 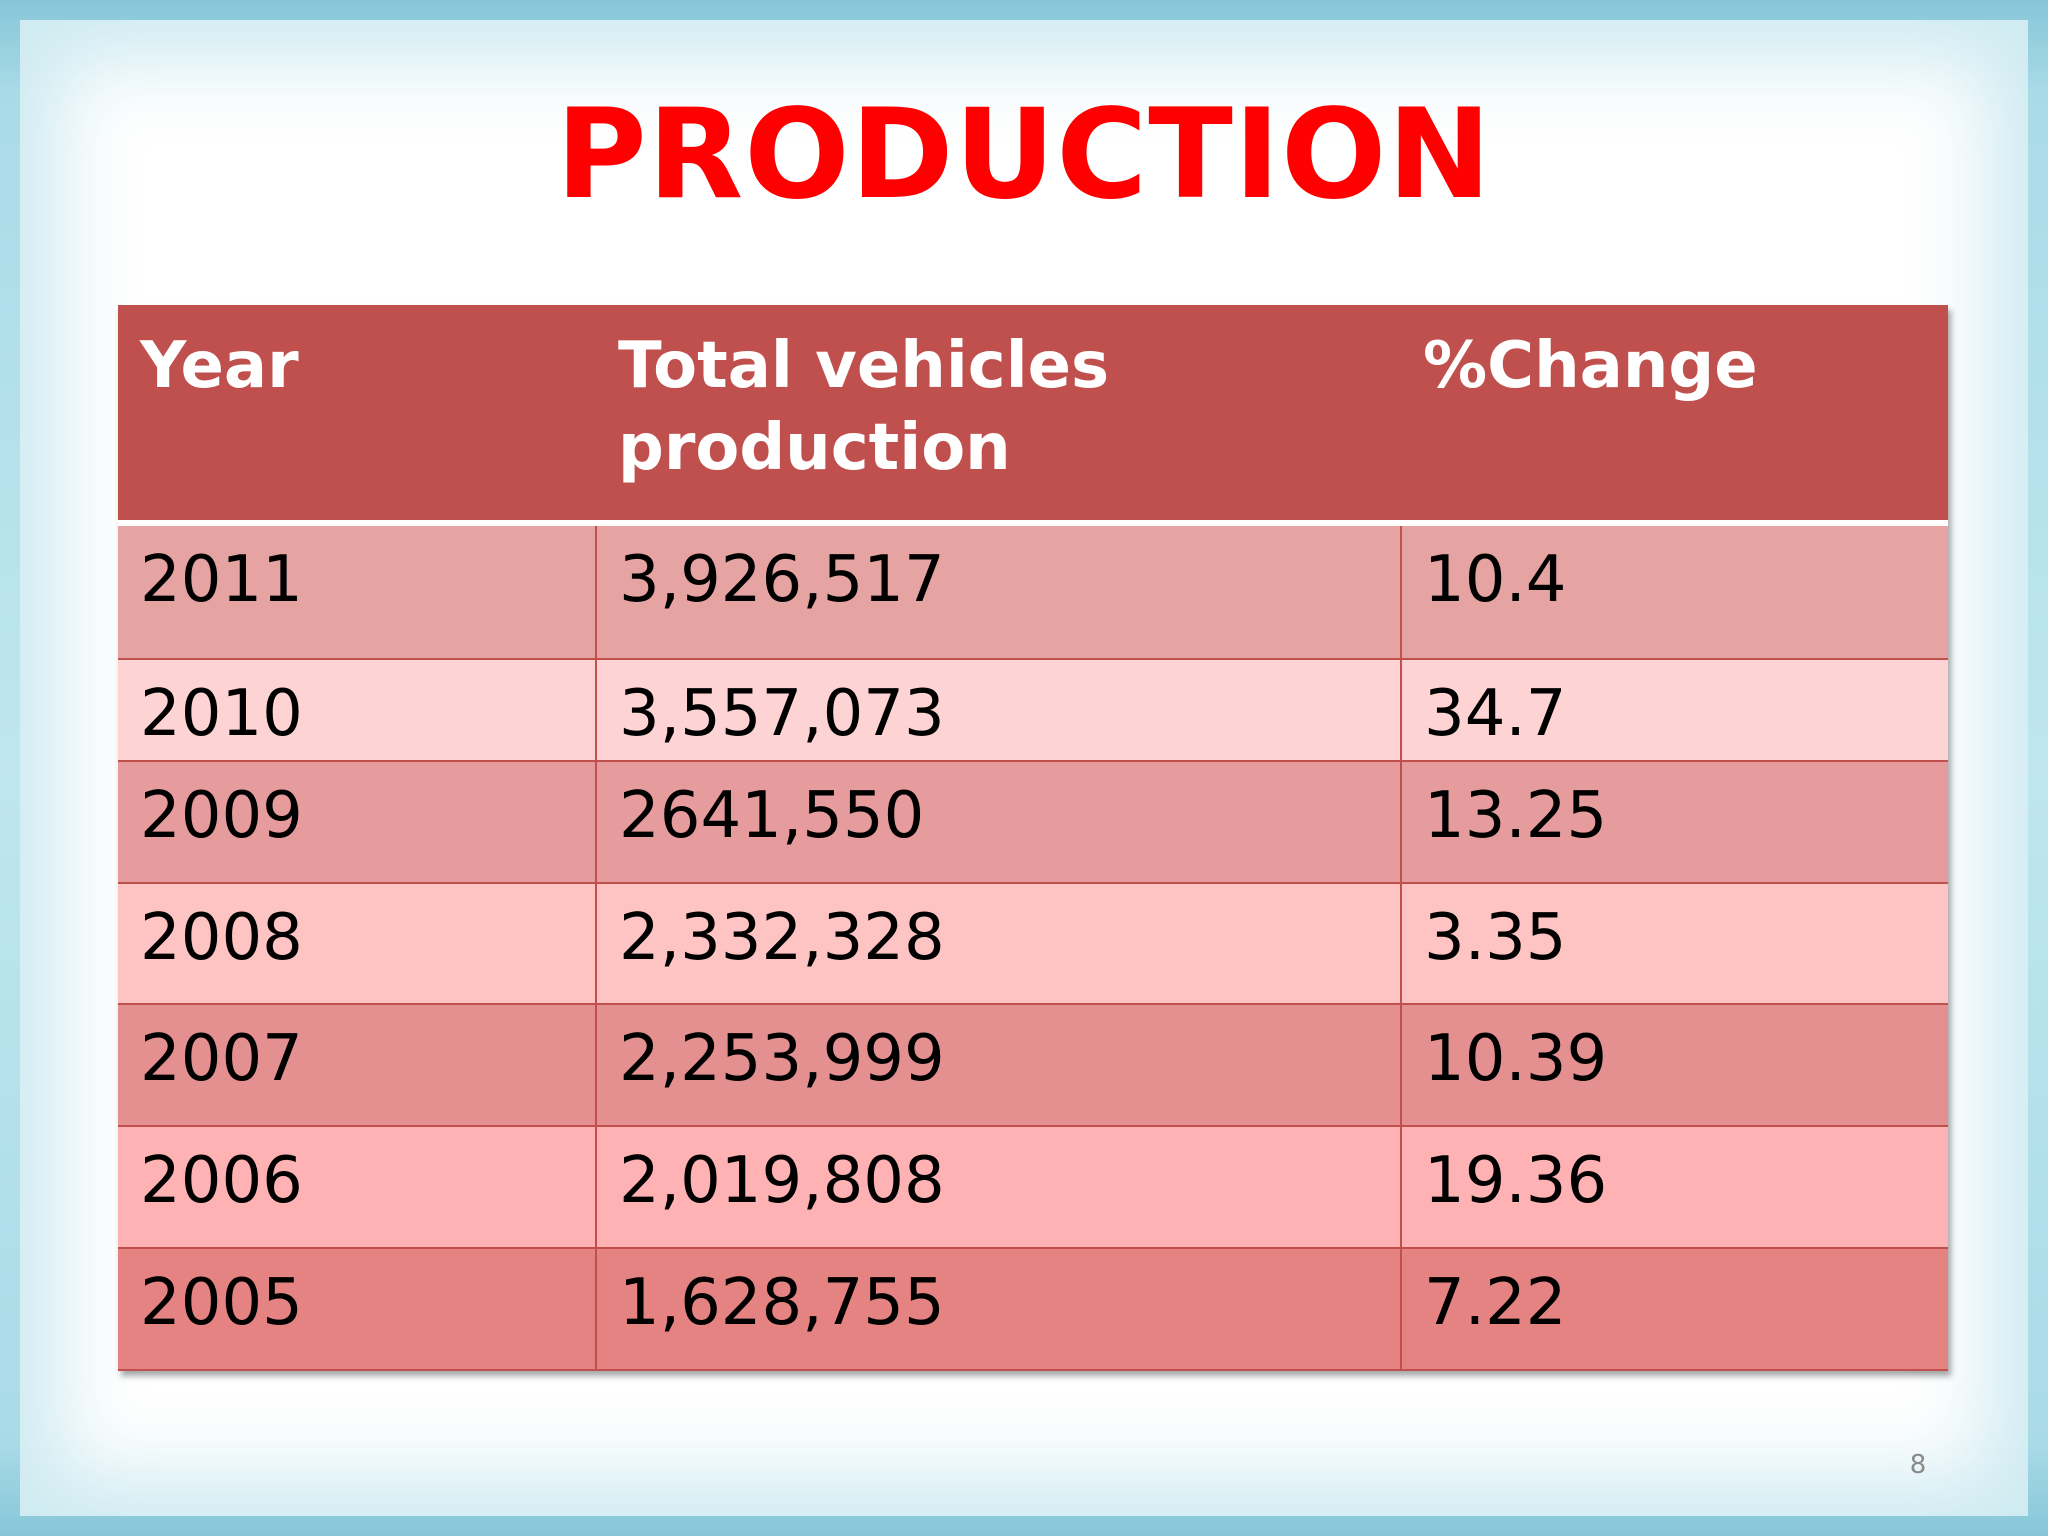 I want to click on table-row: 2006 2,019,808 19.36, so click(x=1033, y=1187).